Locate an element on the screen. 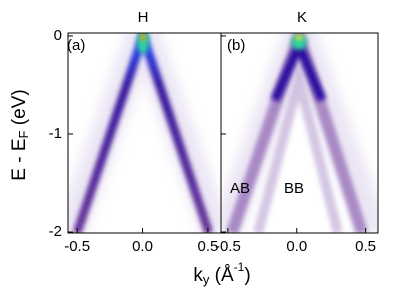  y-tick-label: -2 is located at coordinates (55, 231).